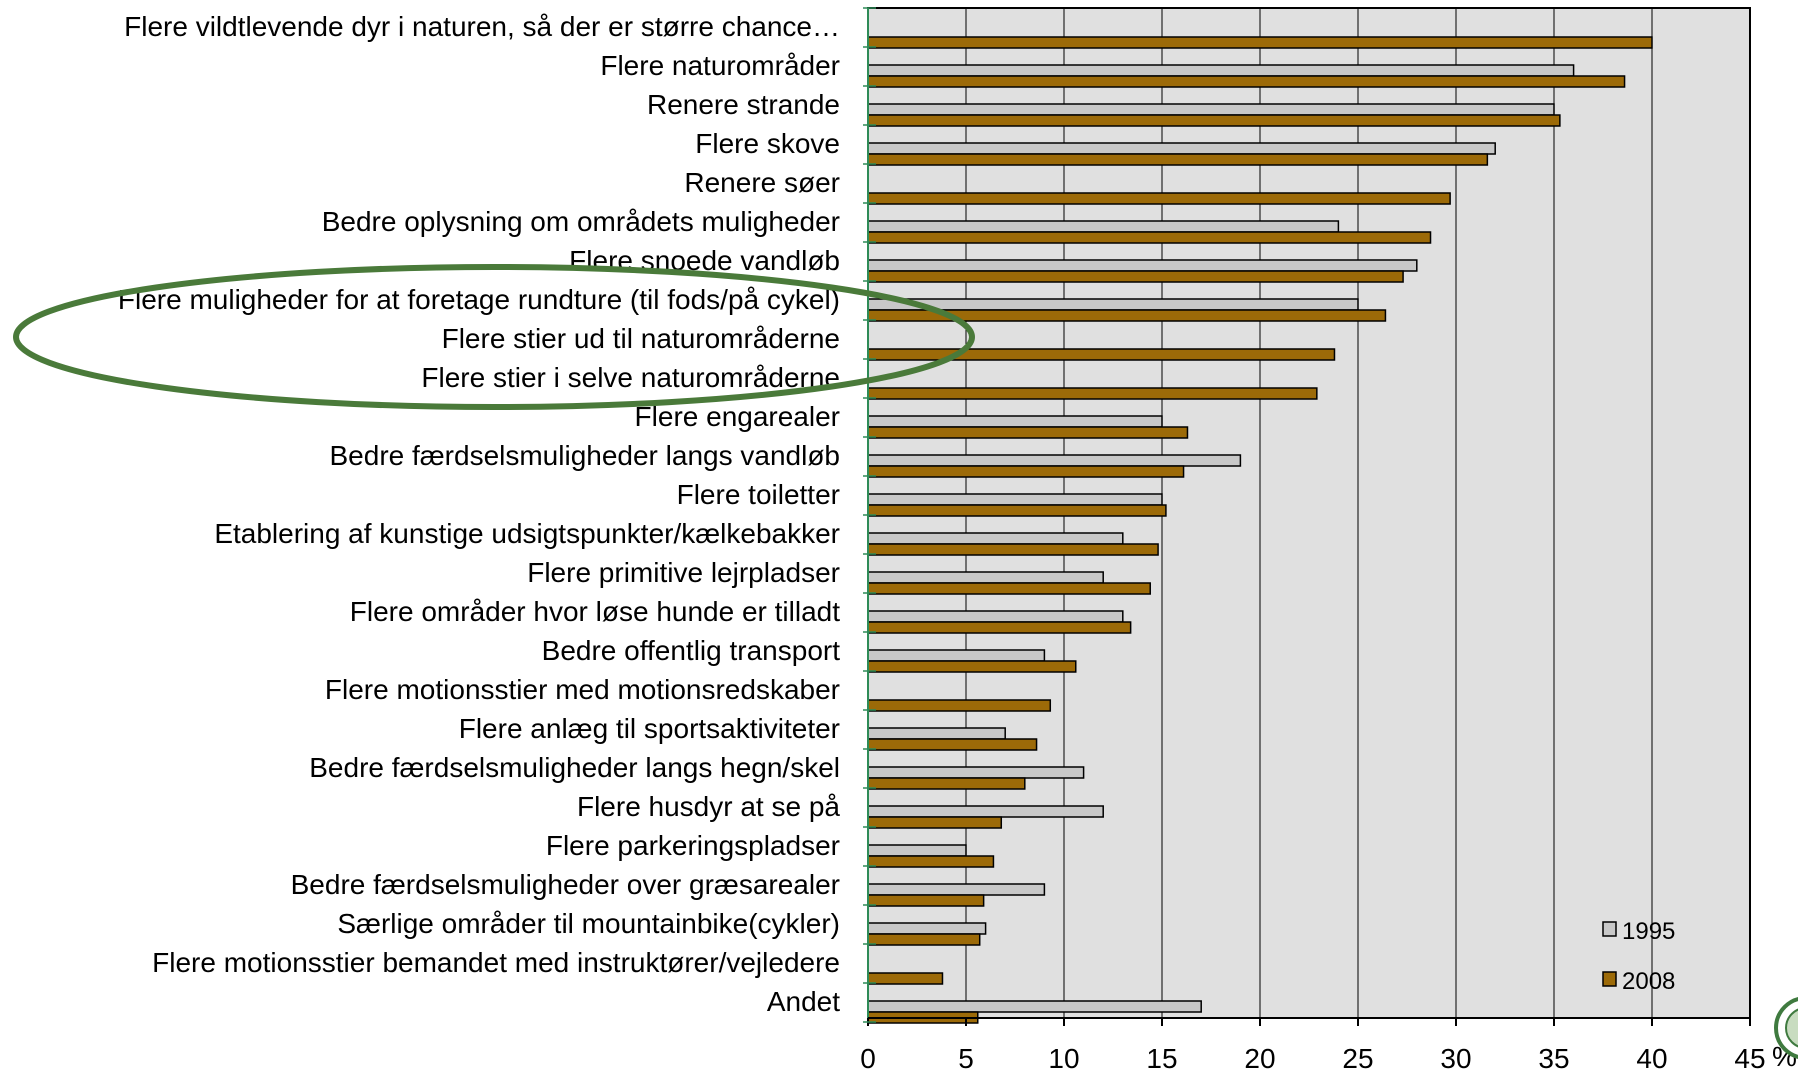 Image resolution: width=1798 pixels, height=1071 pixels. What do you see at coordinates (1648, 981) in the screenshot?
I see `legend-label-2008: 2008` at bounding box center [1648, 981].